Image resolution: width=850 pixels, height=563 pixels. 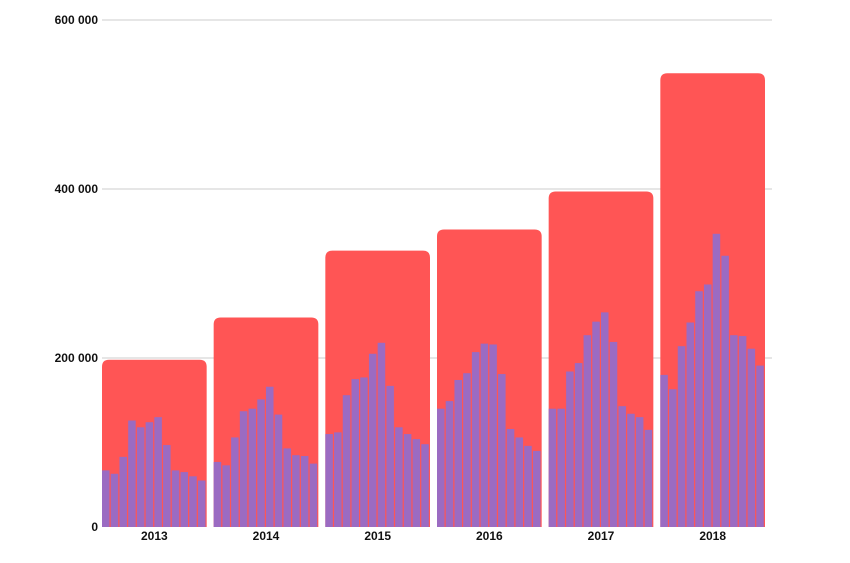 What do you see at coordinates (266, 536) in the screenshot?
I see `x-tick-label: 2014` at bounding box center [266, 536].